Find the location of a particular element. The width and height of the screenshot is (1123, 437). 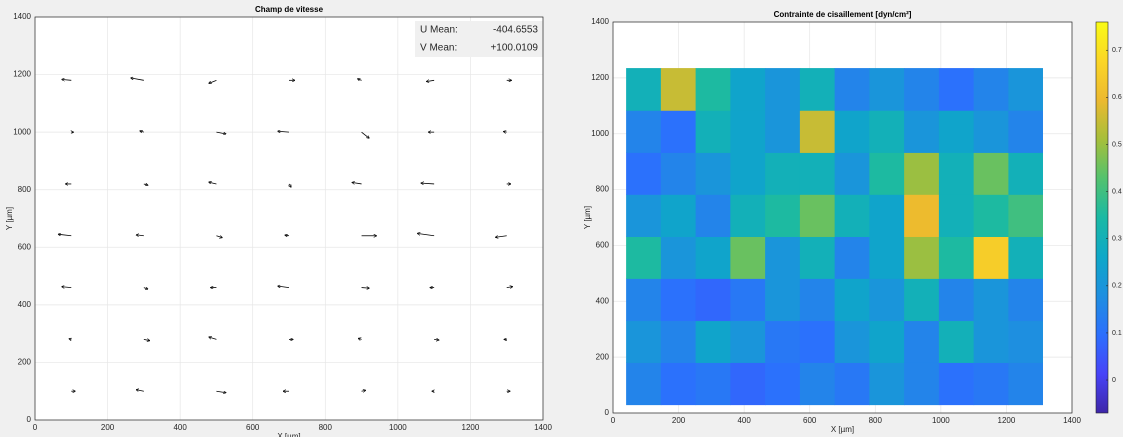

colorbar-tick-label: 0.5 is located at coordinates (1117, 144).